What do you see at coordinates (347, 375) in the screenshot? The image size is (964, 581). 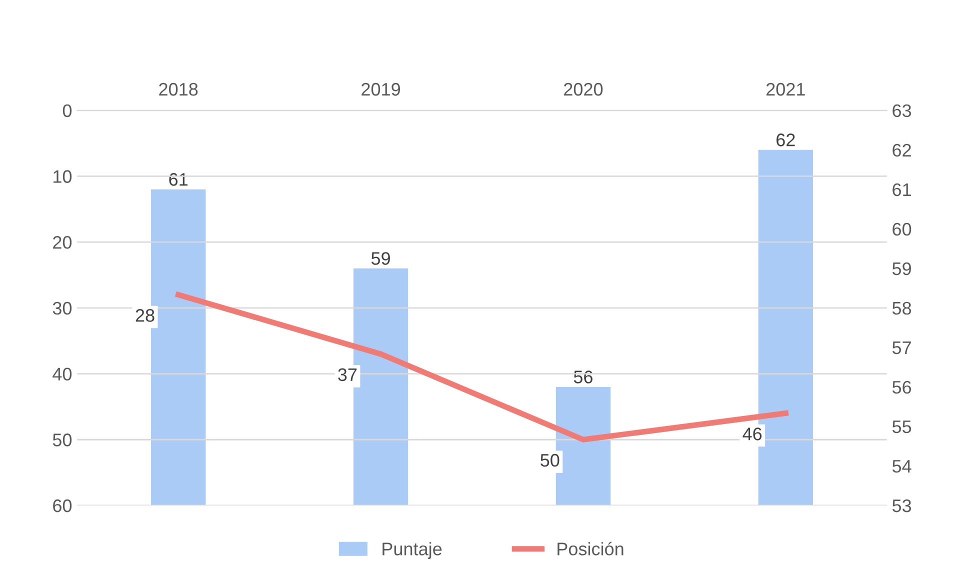 I see `data-label: 37` at bounding box center [347, 375].